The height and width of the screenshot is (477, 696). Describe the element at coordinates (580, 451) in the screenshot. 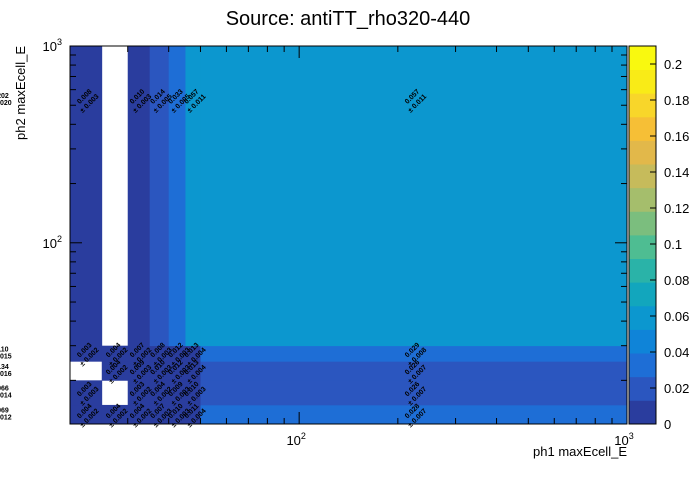

I see `x-axis-label: ph1 maxEcell_E` at that location.